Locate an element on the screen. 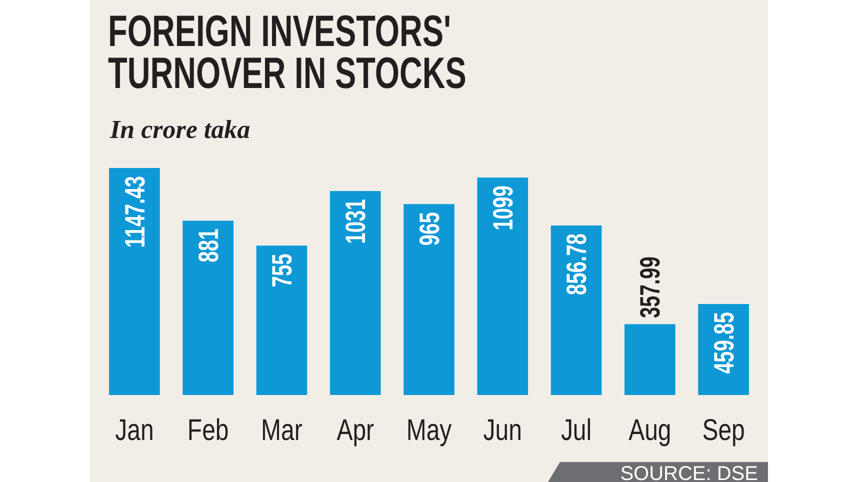 This screenshot has height=482, width=857. x-tick-label: May is located at coordinates (429, 429).